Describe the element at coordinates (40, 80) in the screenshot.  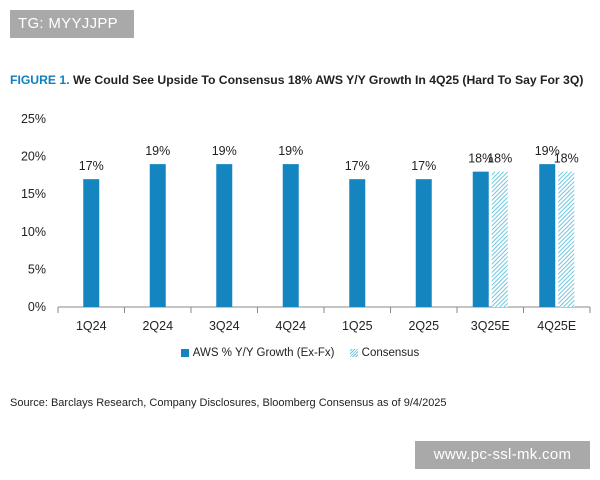
I see `figure-label: FIGURE 1.` at that location.